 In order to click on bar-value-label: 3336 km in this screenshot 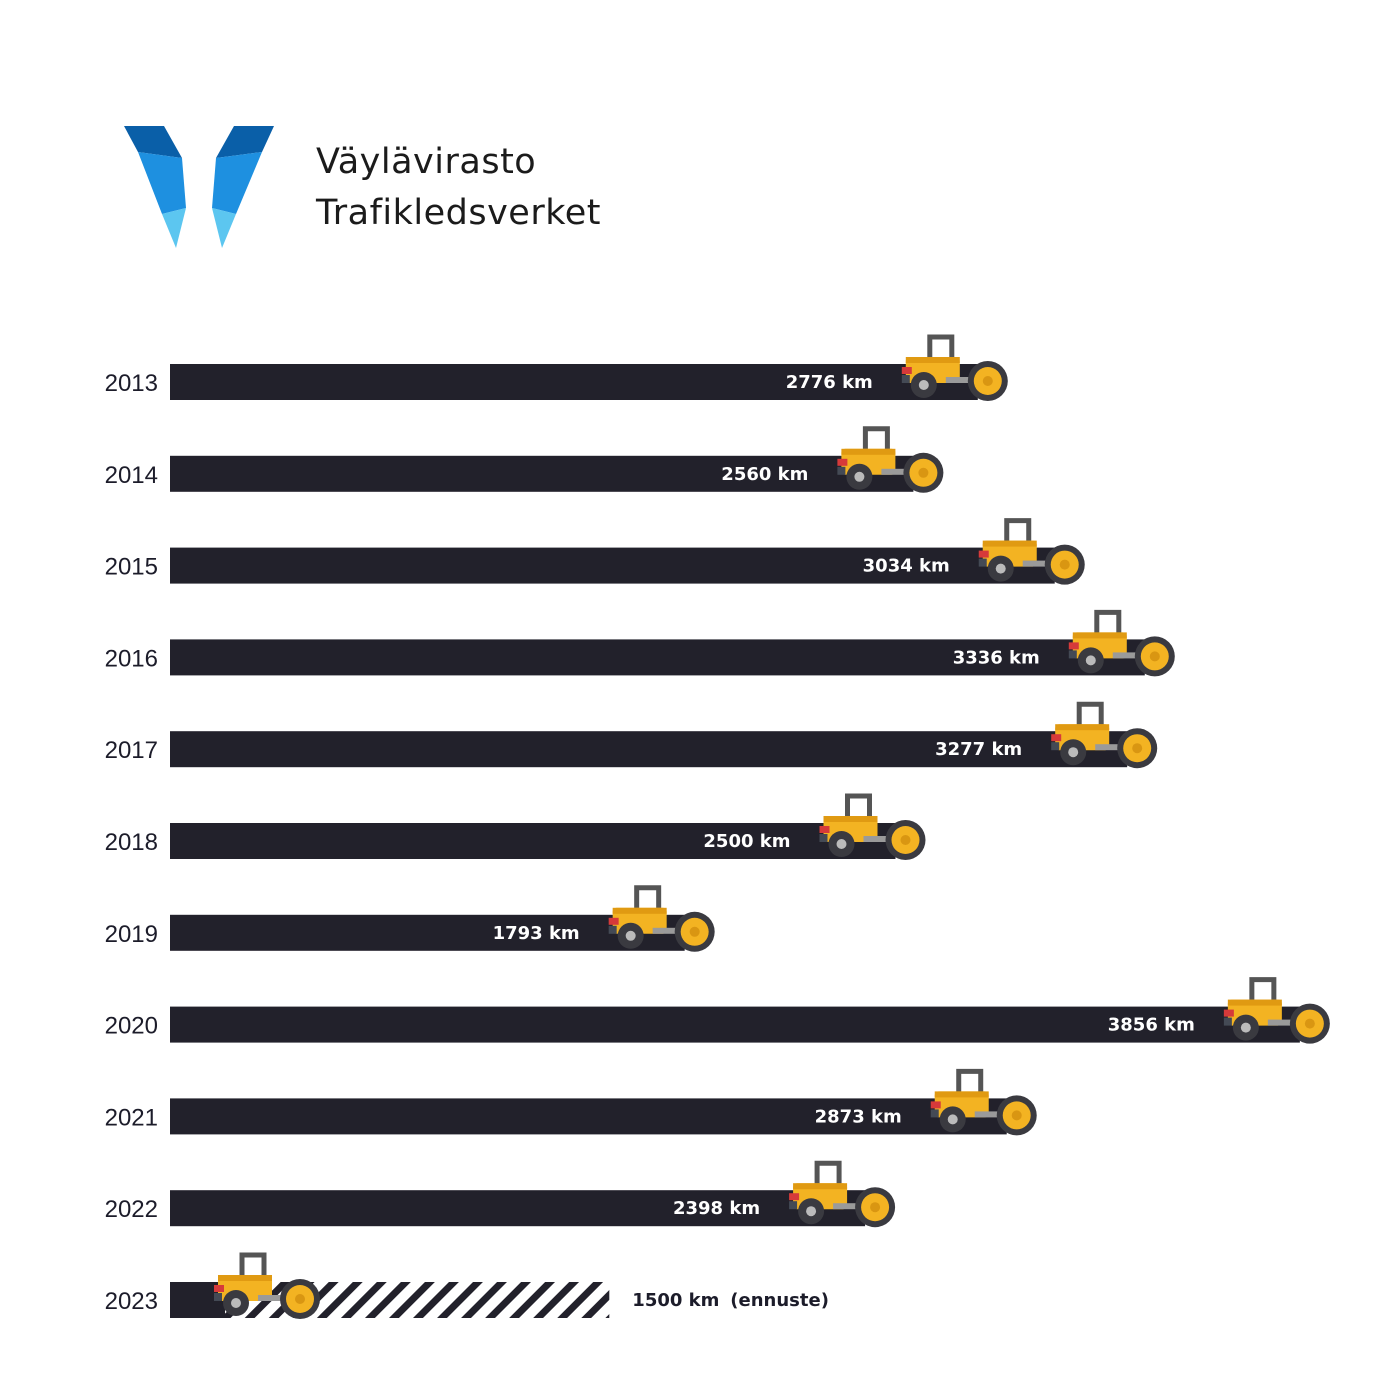, I will do `click(996, 657)`.